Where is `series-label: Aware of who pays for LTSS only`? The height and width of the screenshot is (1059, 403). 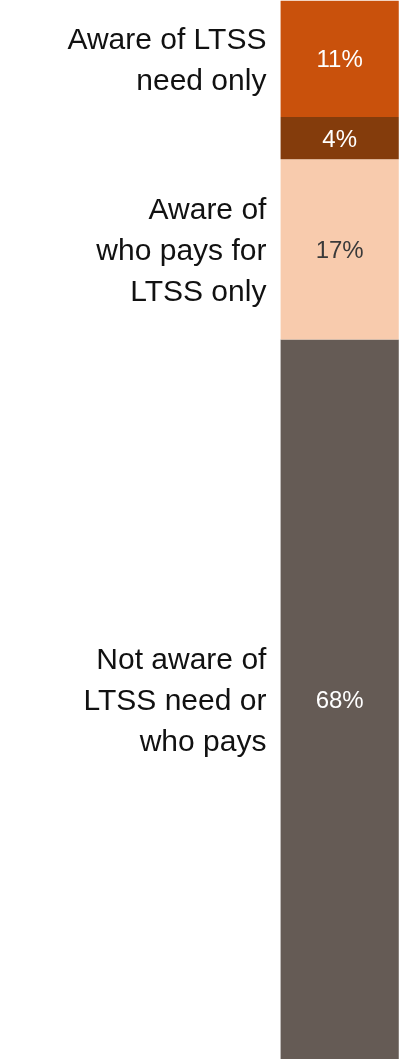
series-label: Aware of who pays for LTSS only is located at coordinates (181, 249).